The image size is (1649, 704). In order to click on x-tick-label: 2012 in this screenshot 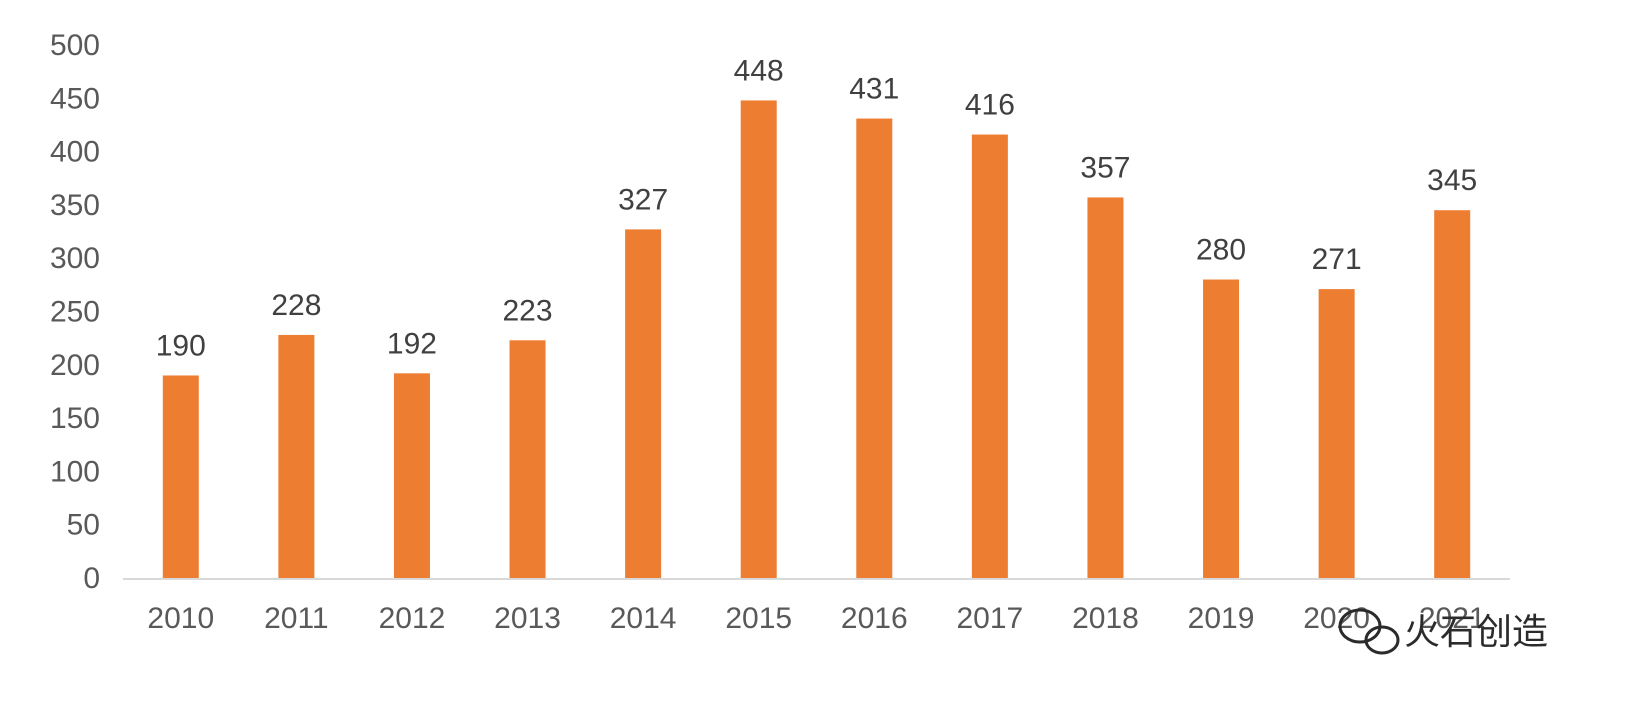, I will do `click(412, 618)`.